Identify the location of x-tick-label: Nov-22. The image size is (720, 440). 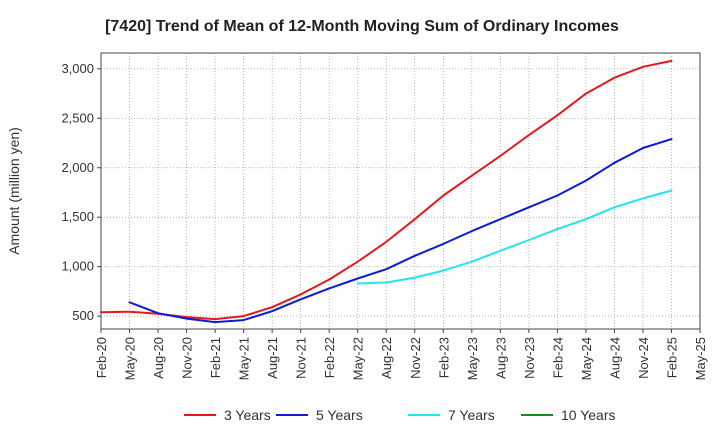
(415, 358).